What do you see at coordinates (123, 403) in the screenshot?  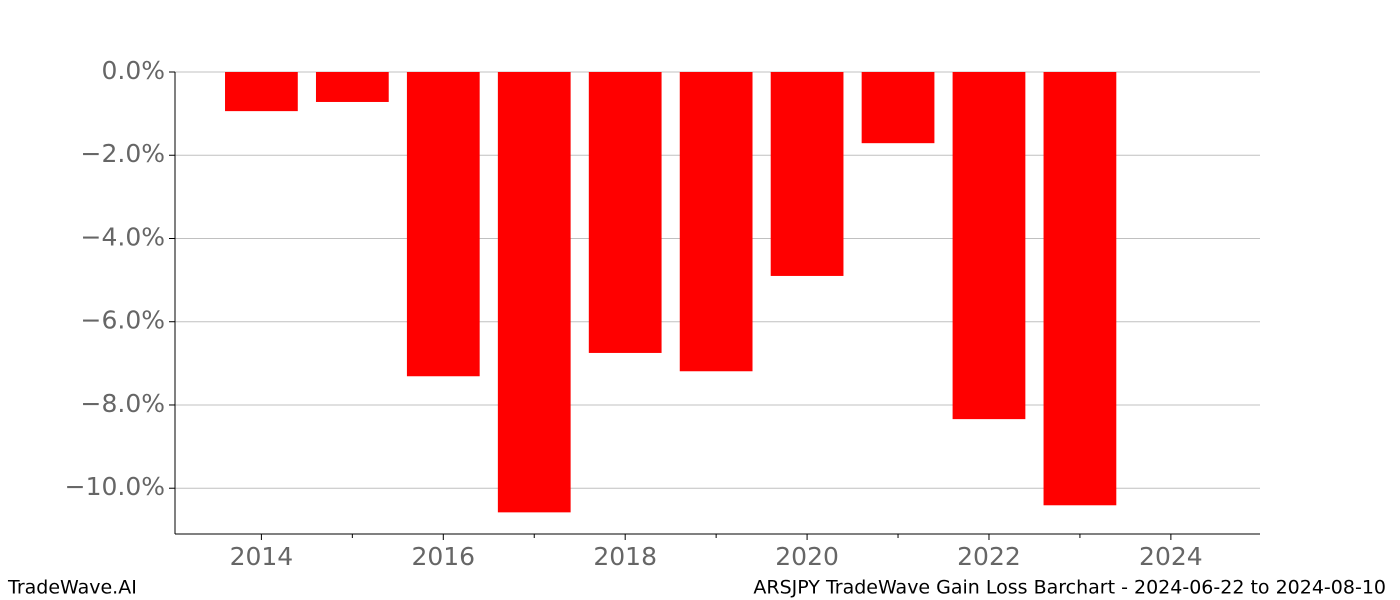 I see `y-tick-label: −8.0%` at bounding box center [123, 403].